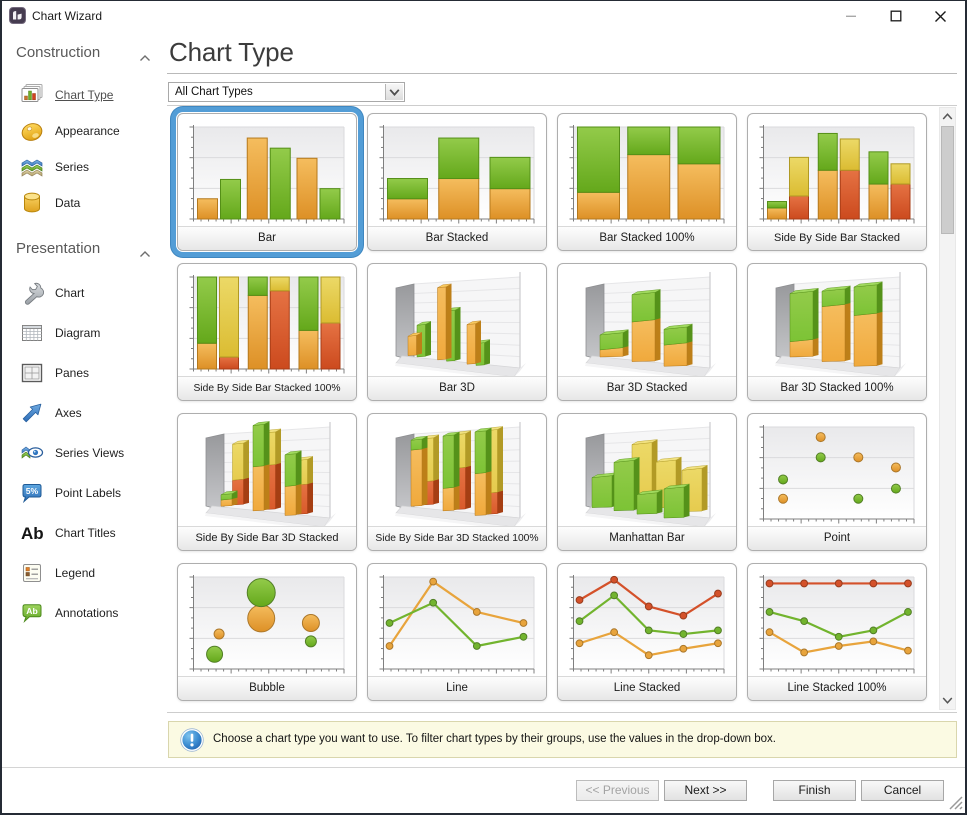 Image resolution: width=967 pixels, height=815 pixels. I want to click on panes-icon, so click(32, 373).